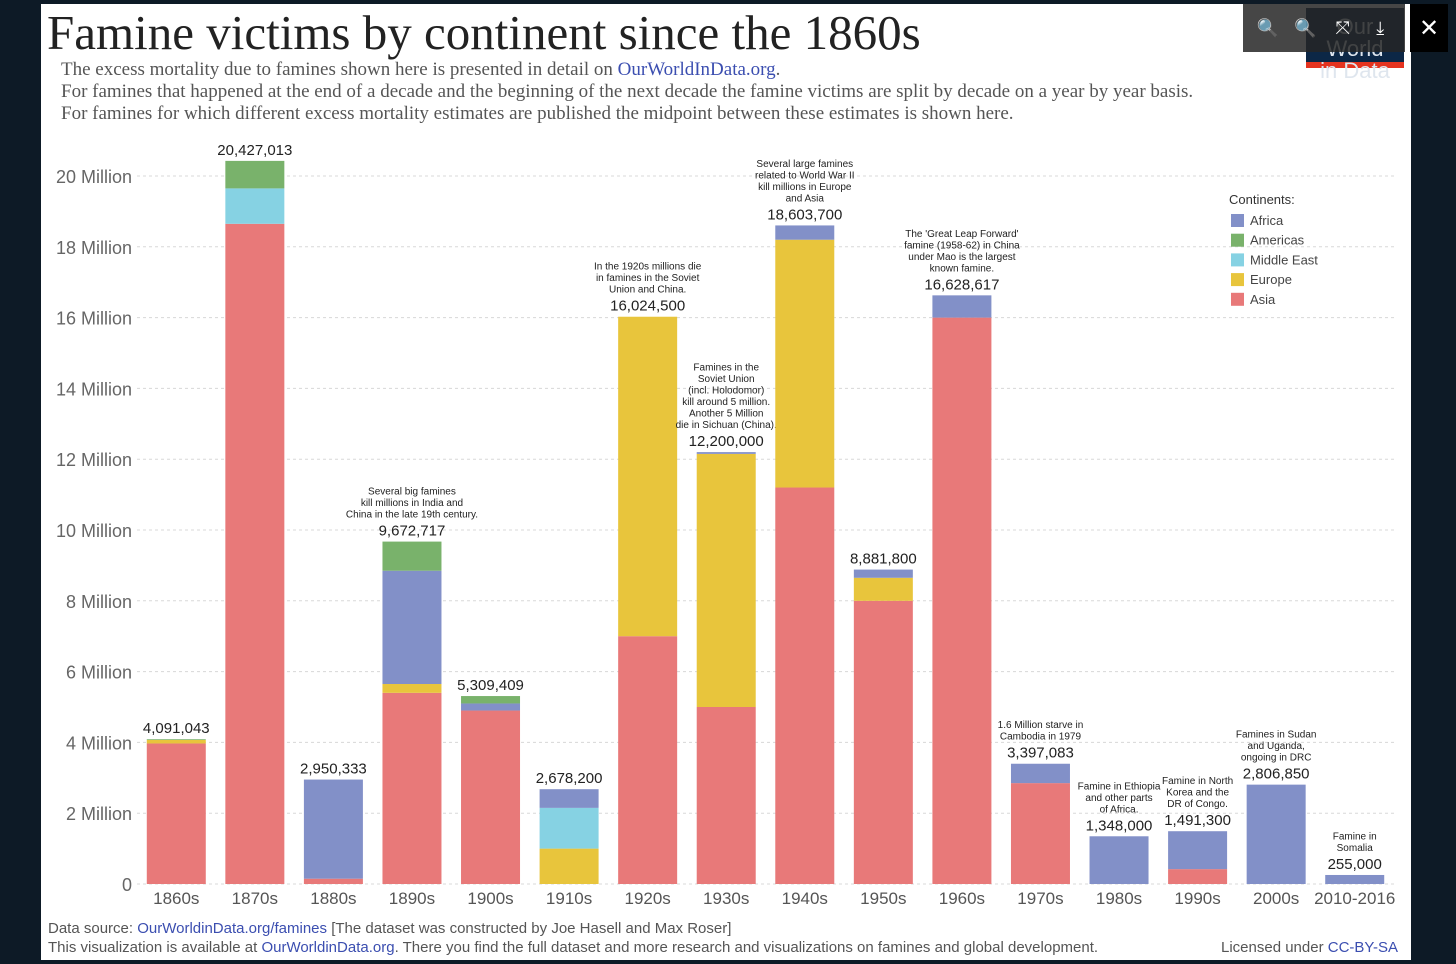 This screenshot has width=1456, height=964. I want to click on bar-total-label: 16,024,500, so click(647, 306).